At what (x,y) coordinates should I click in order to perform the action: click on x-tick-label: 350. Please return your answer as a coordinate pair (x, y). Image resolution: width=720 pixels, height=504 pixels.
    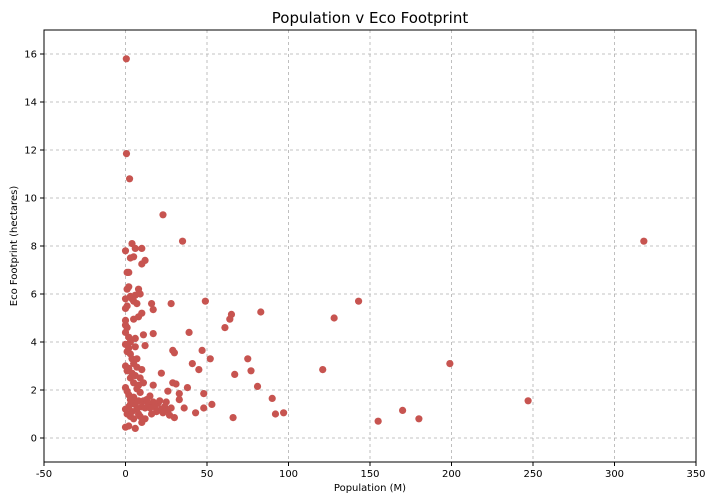
    Looking at the image, I should click on (695, 474).